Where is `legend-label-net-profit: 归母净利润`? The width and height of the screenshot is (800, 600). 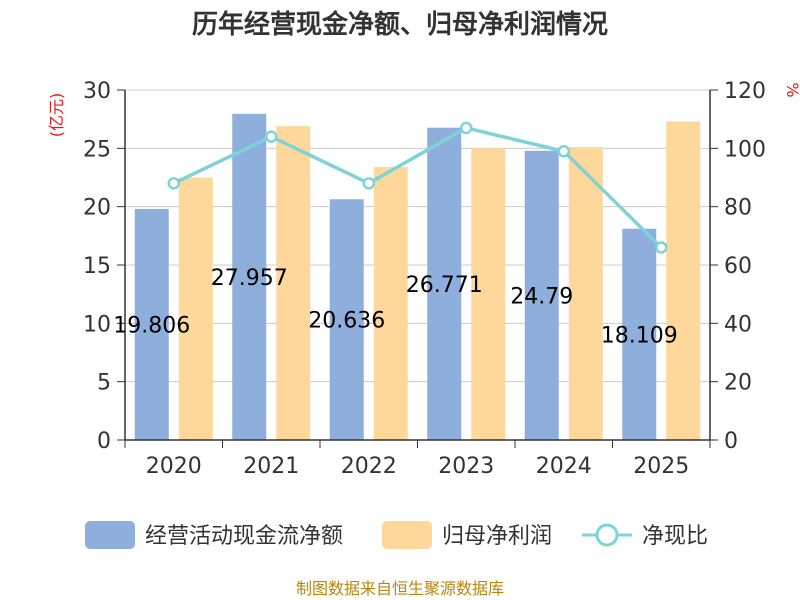
legend-label-net-profit: 归母净利润 is located at coordinates (497, 536).